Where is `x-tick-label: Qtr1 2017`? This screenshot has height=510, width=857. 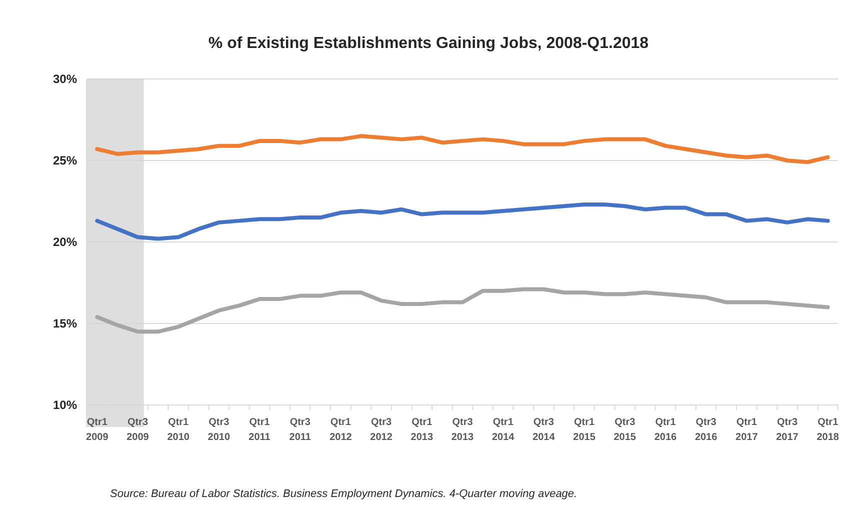 x-tick-label: Qtr1 2017 is located at coordinates (747, 430).